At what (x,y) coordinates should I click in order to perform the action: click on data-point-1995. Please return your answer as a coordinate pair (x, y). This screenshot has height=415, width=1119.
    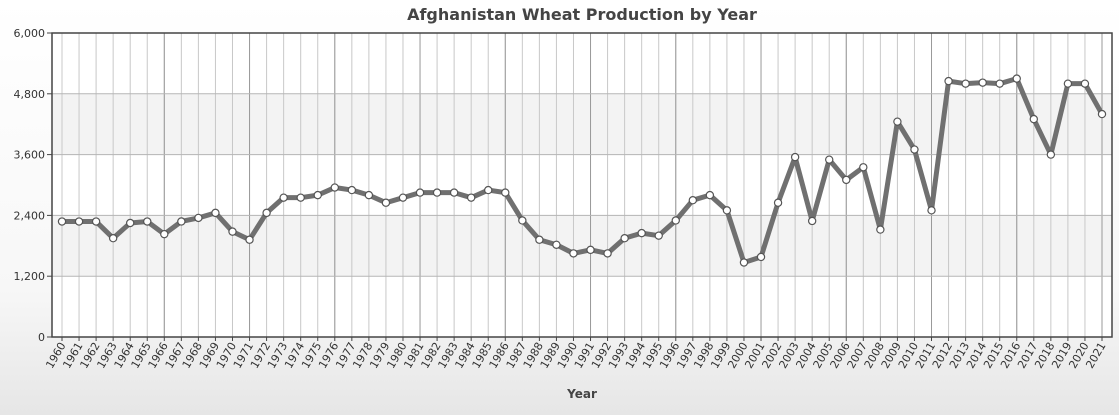
    Looking at the image, I should click on (658, 235).